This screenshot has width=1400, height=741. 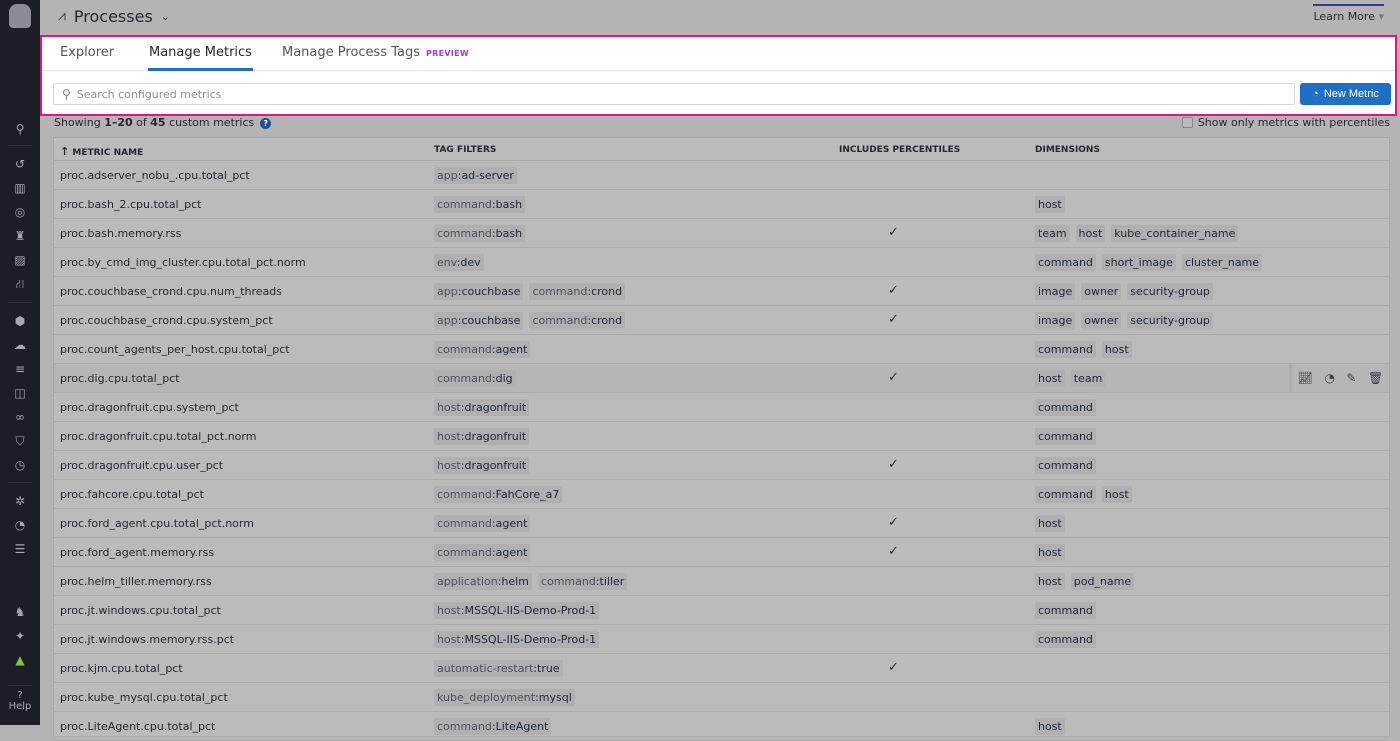 What do you see at coordinates (676, 94) in the screenshot?
I see `search-input` at bounding box center [676, 94].